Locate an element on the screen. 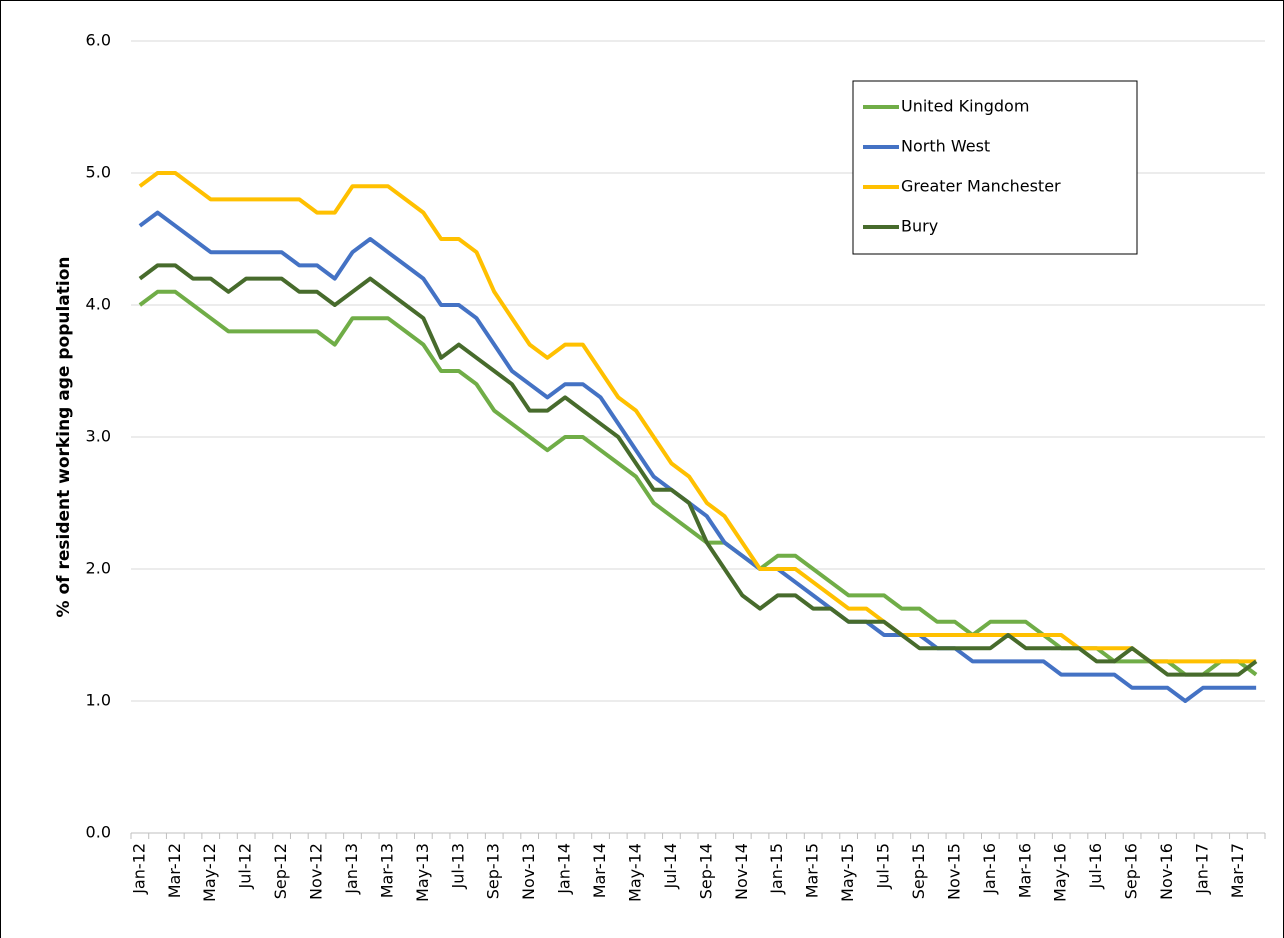  x-tick-label: Mar-13 is located at coordinates (386, 870).